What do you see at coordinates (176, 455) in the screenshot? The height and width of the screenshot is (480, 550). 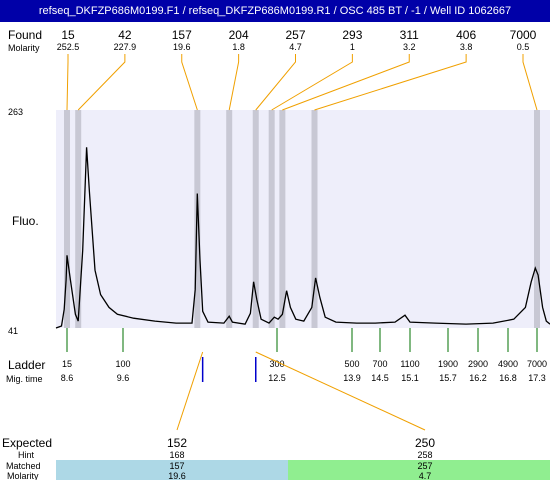 I see `expected-hint-0: 168` at bounding box center [176, 455].